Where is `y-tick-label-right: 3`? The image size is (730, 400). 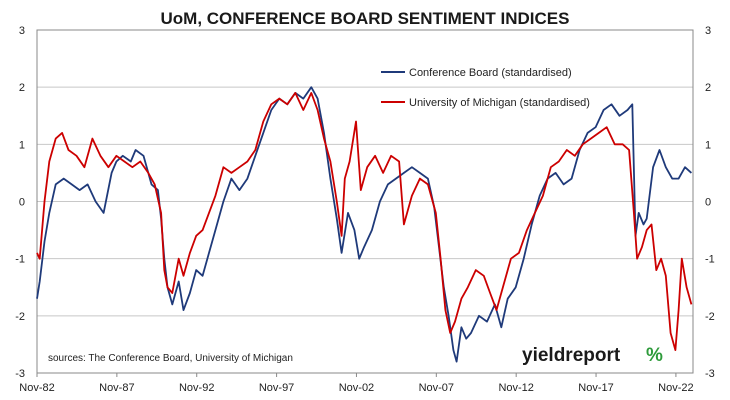 y-tick-label-right: 3 is located at coordinates (708, 31).